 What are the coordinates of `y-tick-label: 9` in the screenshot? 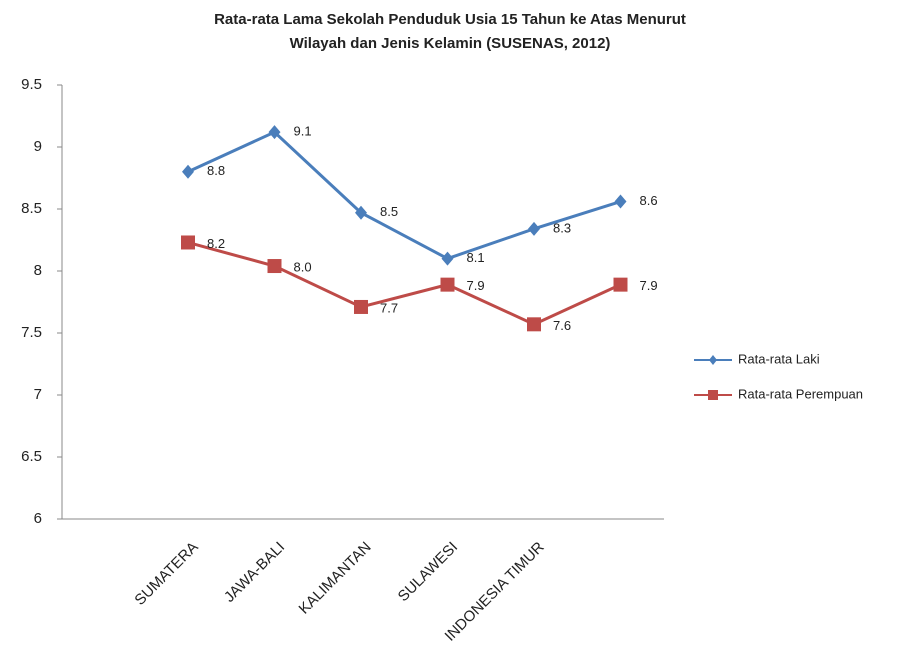 It's located at (38, 146).